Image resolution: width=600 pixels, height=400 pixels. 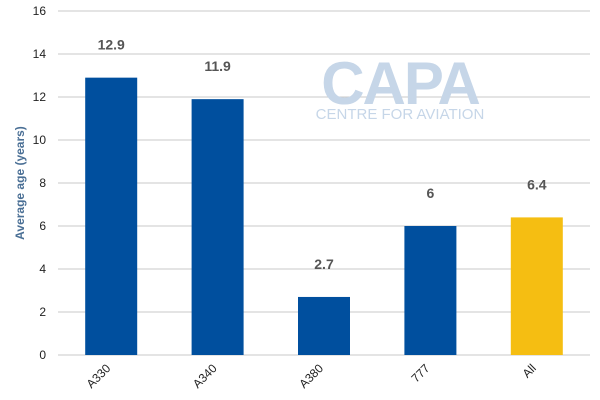 What do you see at coordinates (40, 11) in the screenshot?
I see `y-tick-label: 16` at bounding box center [40, 11].